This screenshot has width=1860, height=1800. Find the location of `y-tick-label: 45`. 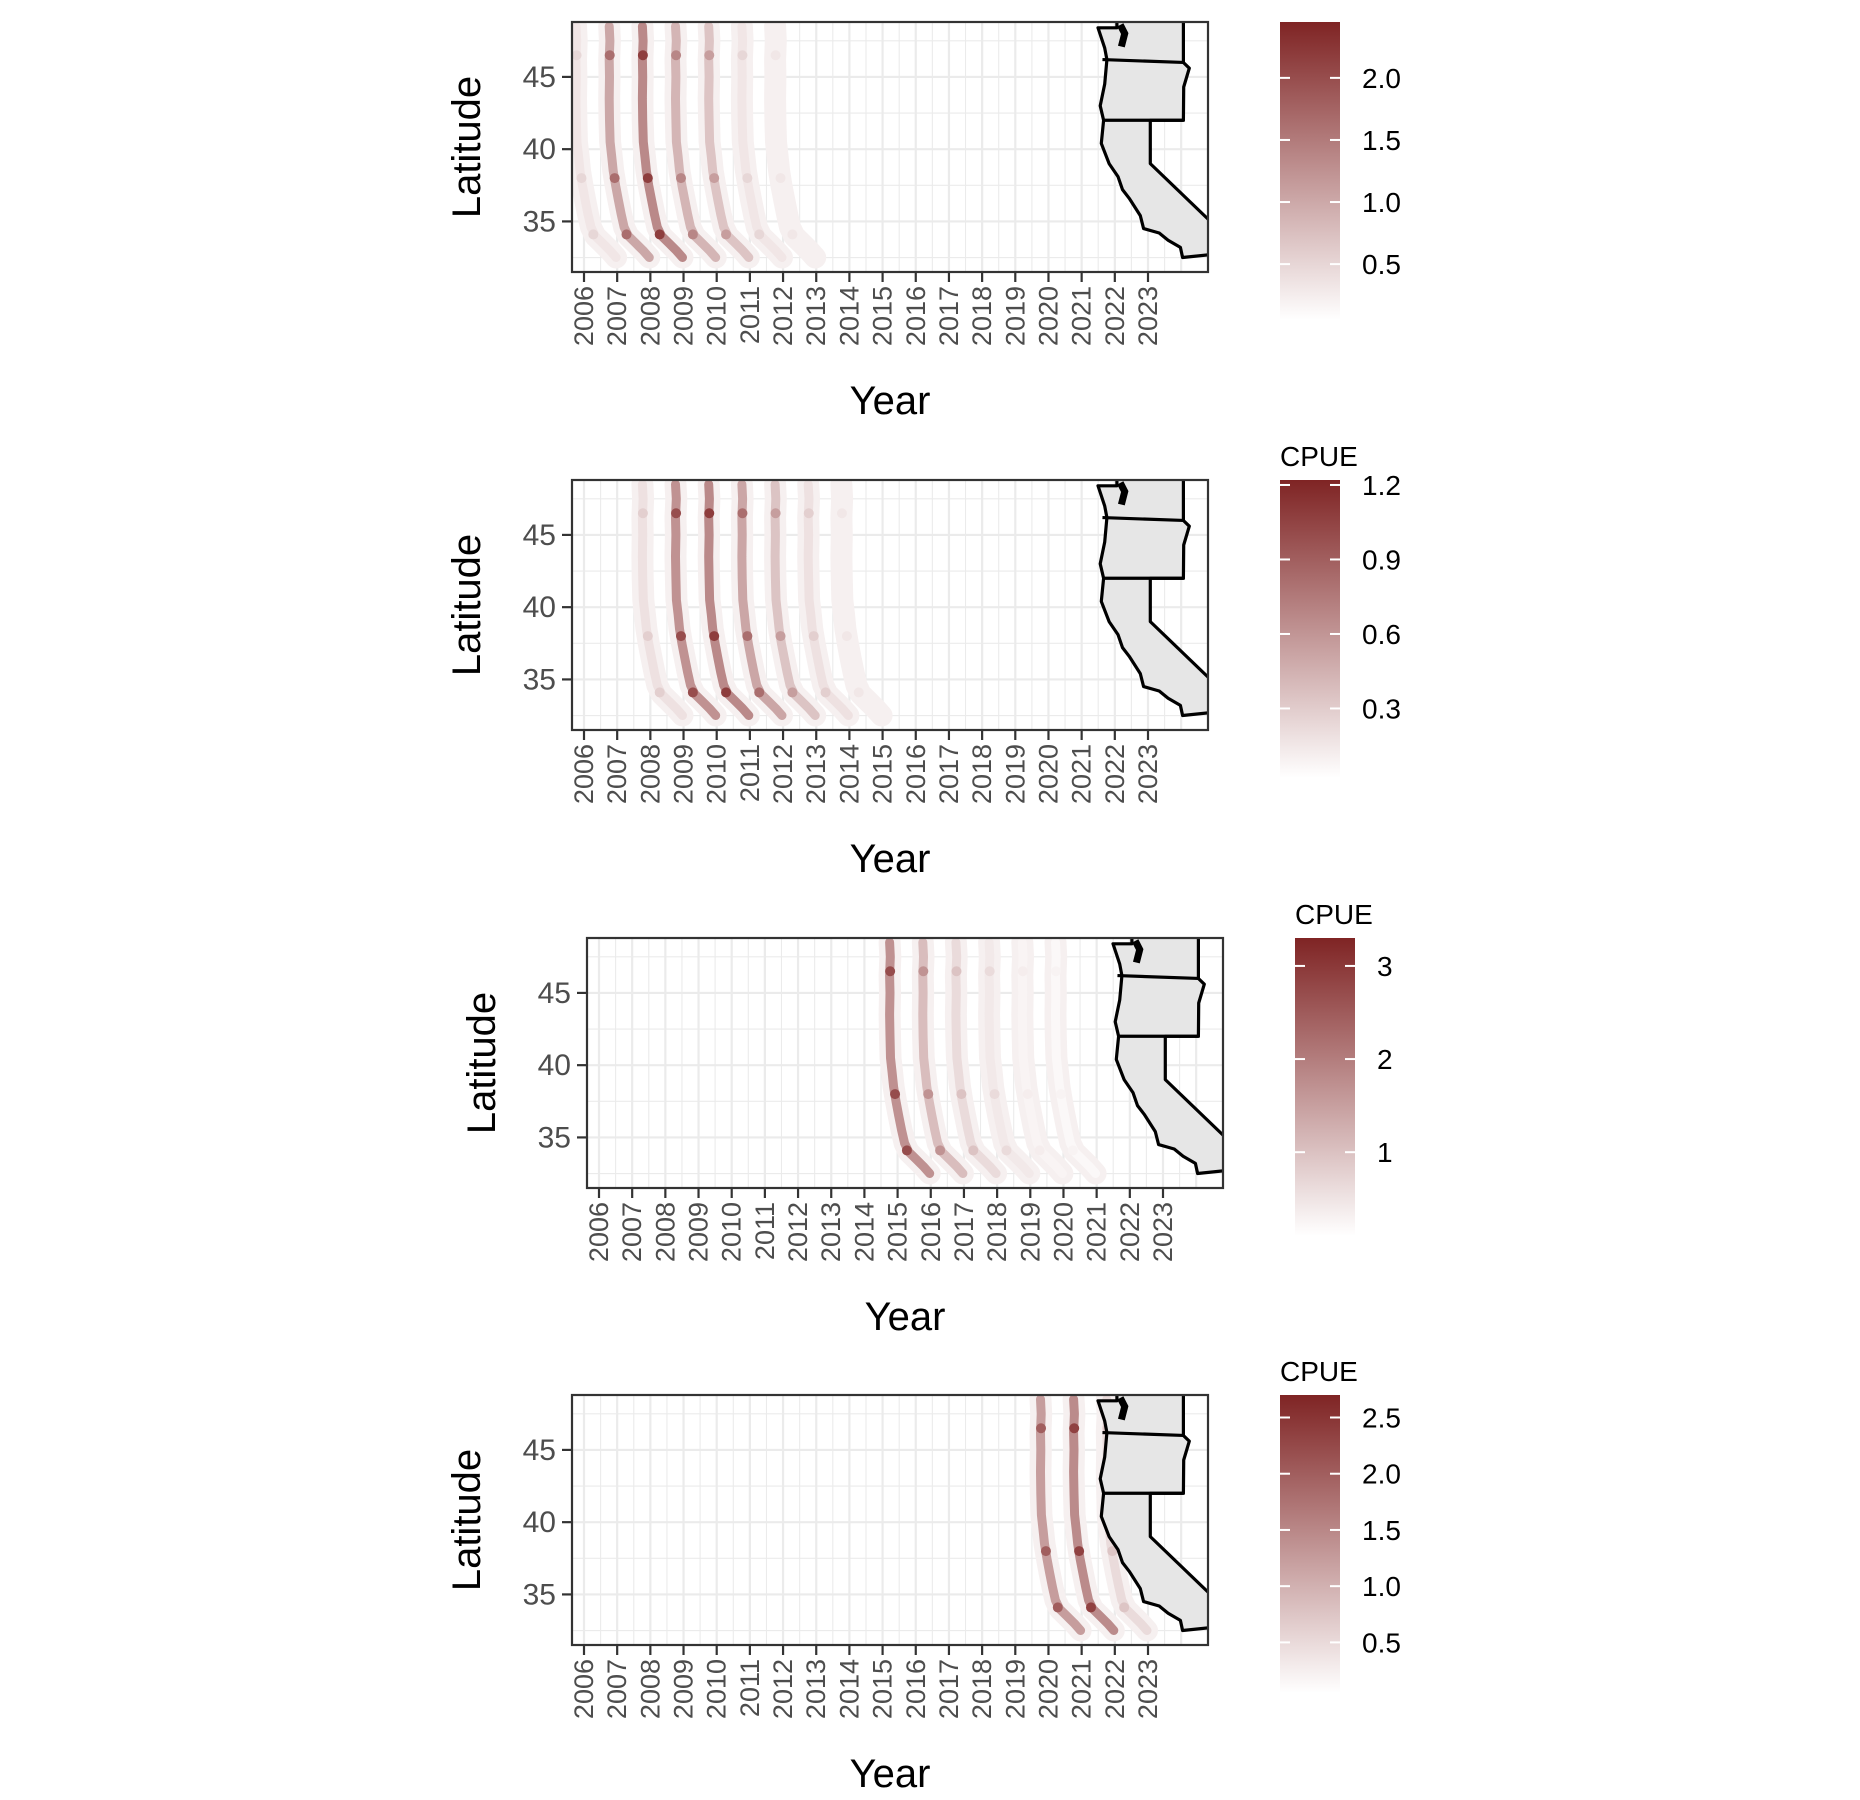

y-tick-label: 45 is located at coordinates (539, 535).